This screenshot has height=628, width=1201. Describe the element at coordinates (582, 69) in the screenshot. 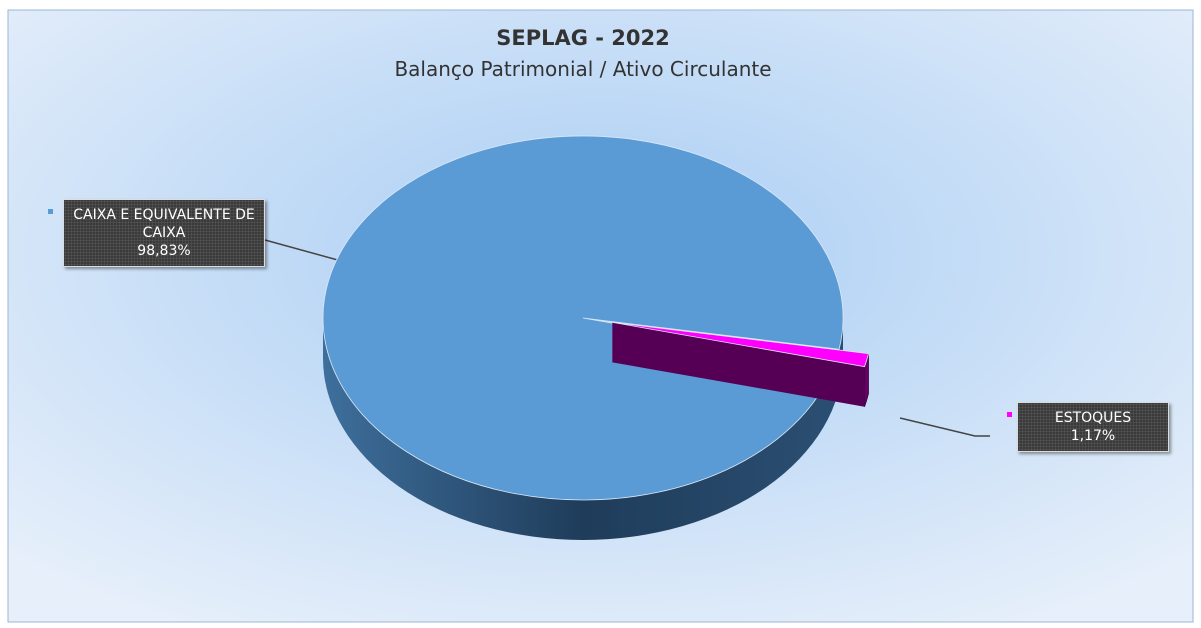

I see `chart-subtitle: Balanço Patrimonial / Ativo Circulante` at that location.